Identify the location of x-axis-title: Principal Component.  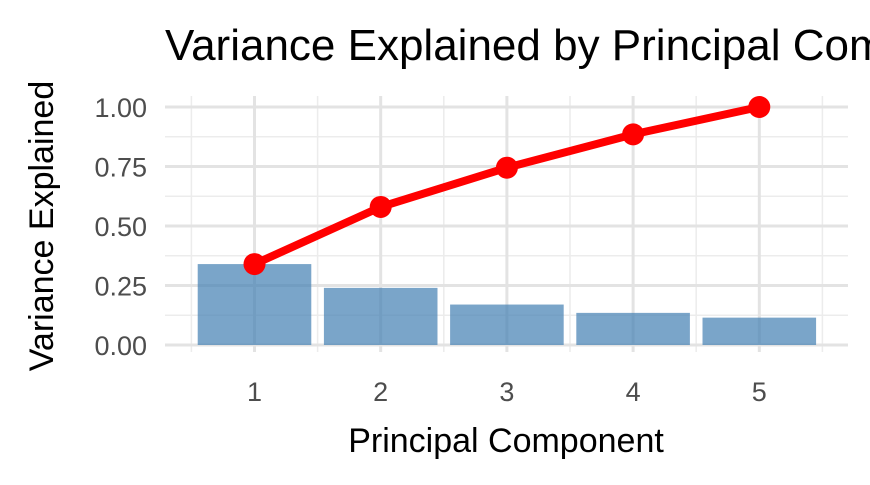
(506, 441).